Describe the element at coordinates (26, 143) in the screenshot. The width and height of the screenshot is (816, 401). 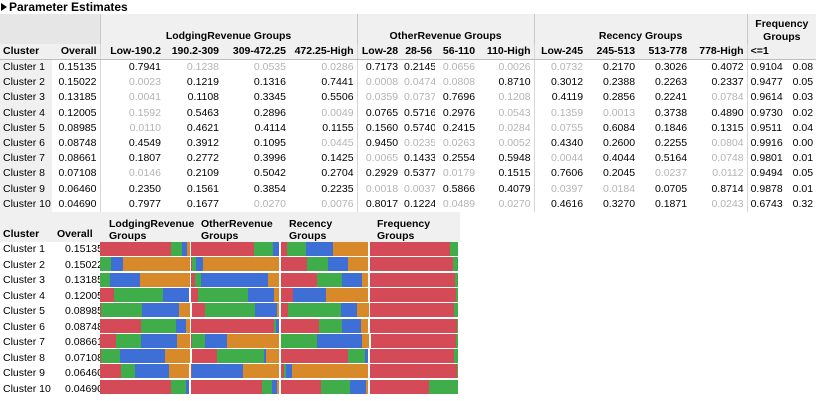
I see `cluster-label: Cluster 6` at that location.